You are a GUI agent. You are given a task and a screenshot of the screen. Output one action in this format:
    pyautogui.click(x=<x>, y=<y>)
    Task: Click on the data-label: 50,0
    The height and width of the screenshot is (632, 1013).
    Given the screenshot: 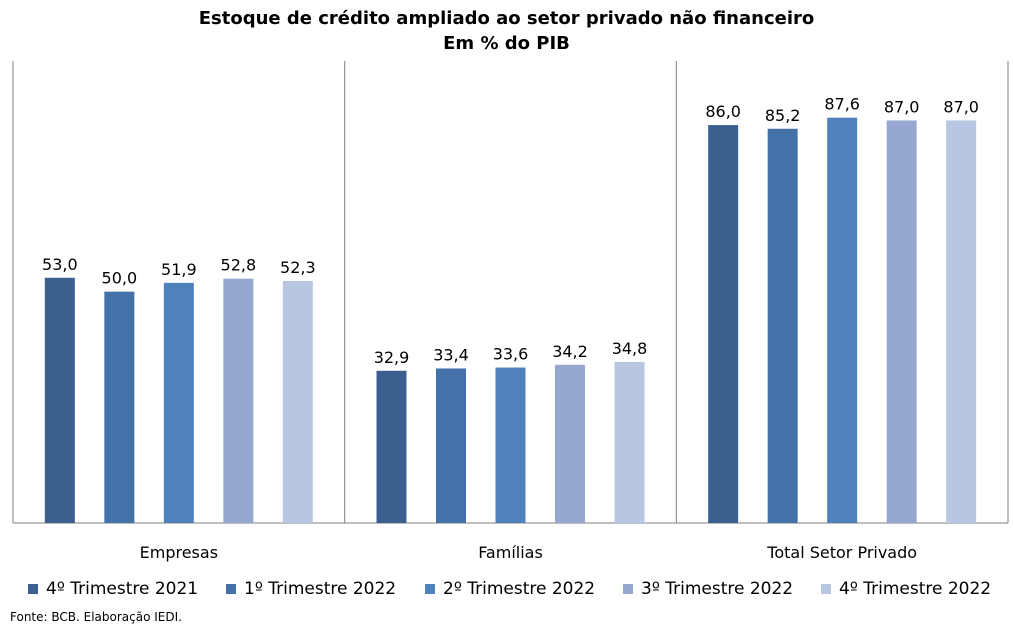 What is the action you would take?
    pyautogui.click(x=120, y=278)
    